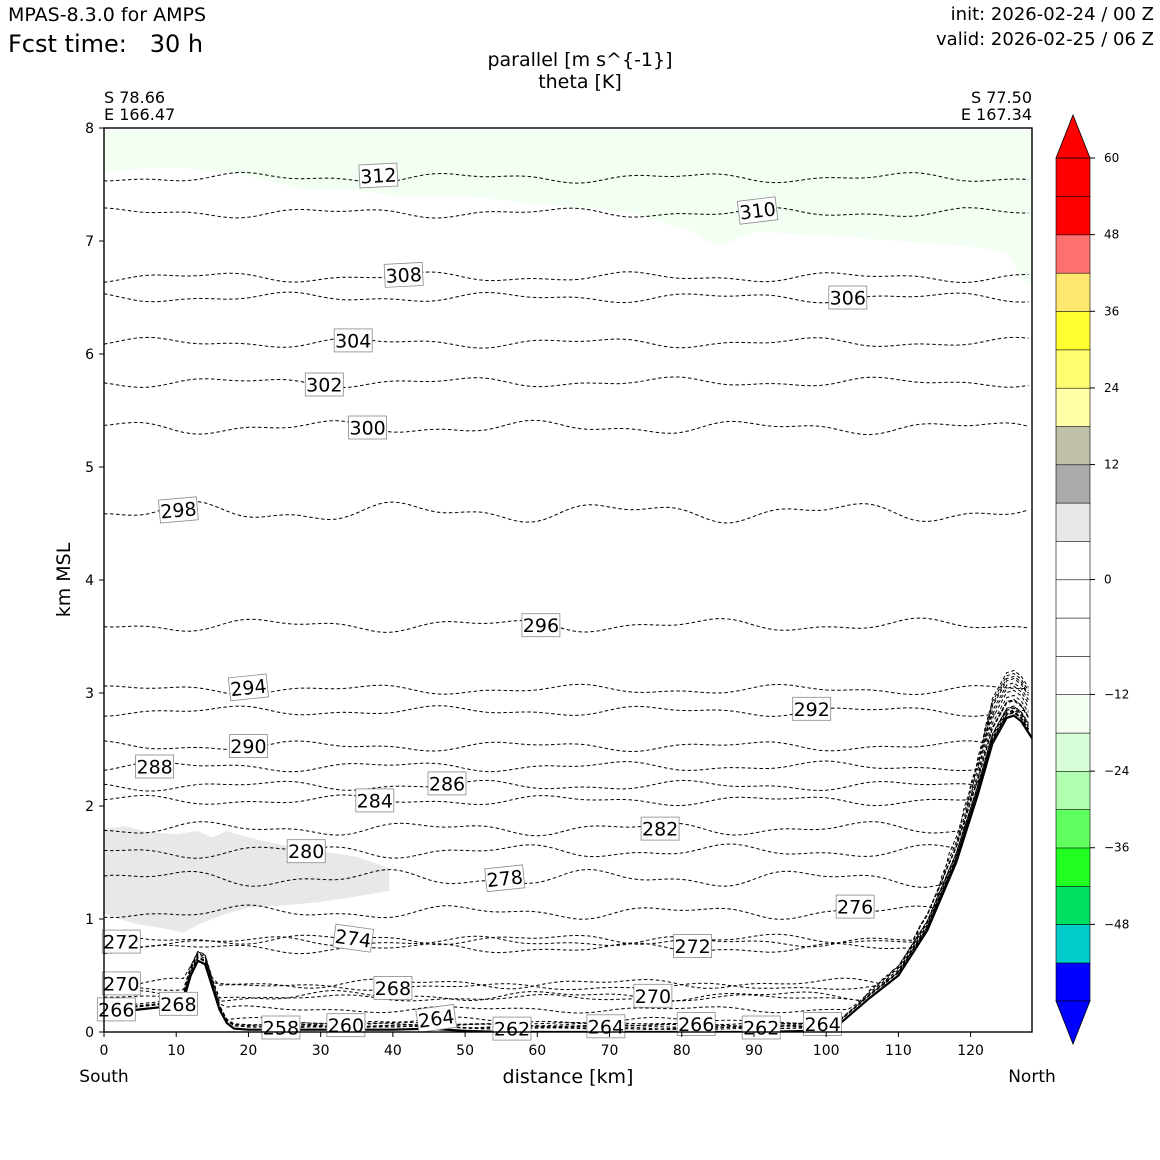 The width and height of the screenshot is (1160, 1160). What do you see at coordinates (898, 1051) in the screenshot?
I see `x-tick-label: 110` at bounding box center [898, 1051].